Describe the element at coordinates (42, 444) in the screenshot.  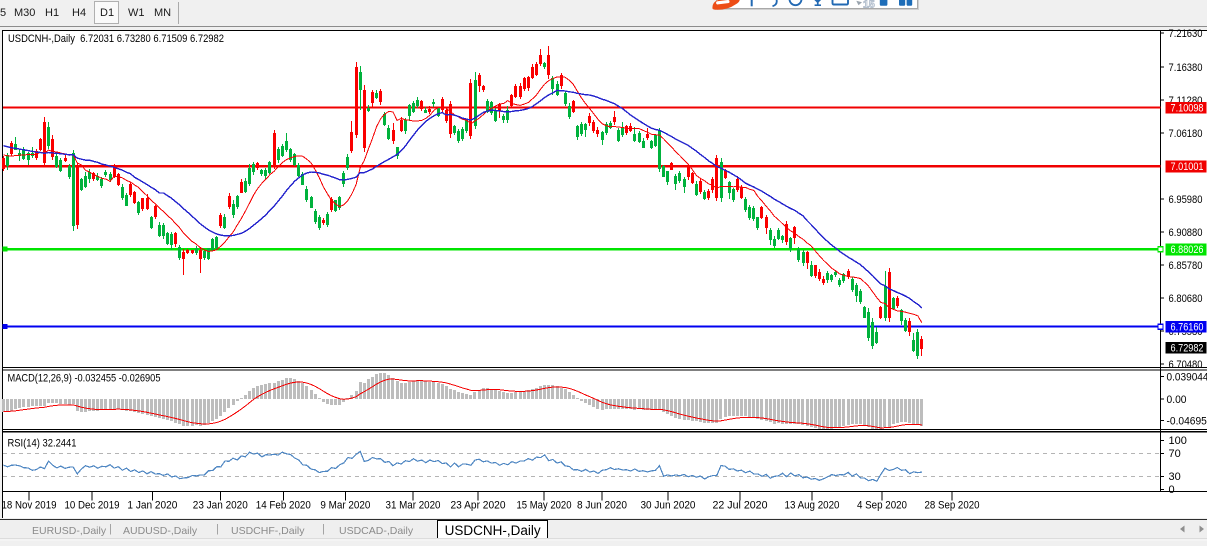
I see `svg-text: RSI(14) 32.2441` at that location.